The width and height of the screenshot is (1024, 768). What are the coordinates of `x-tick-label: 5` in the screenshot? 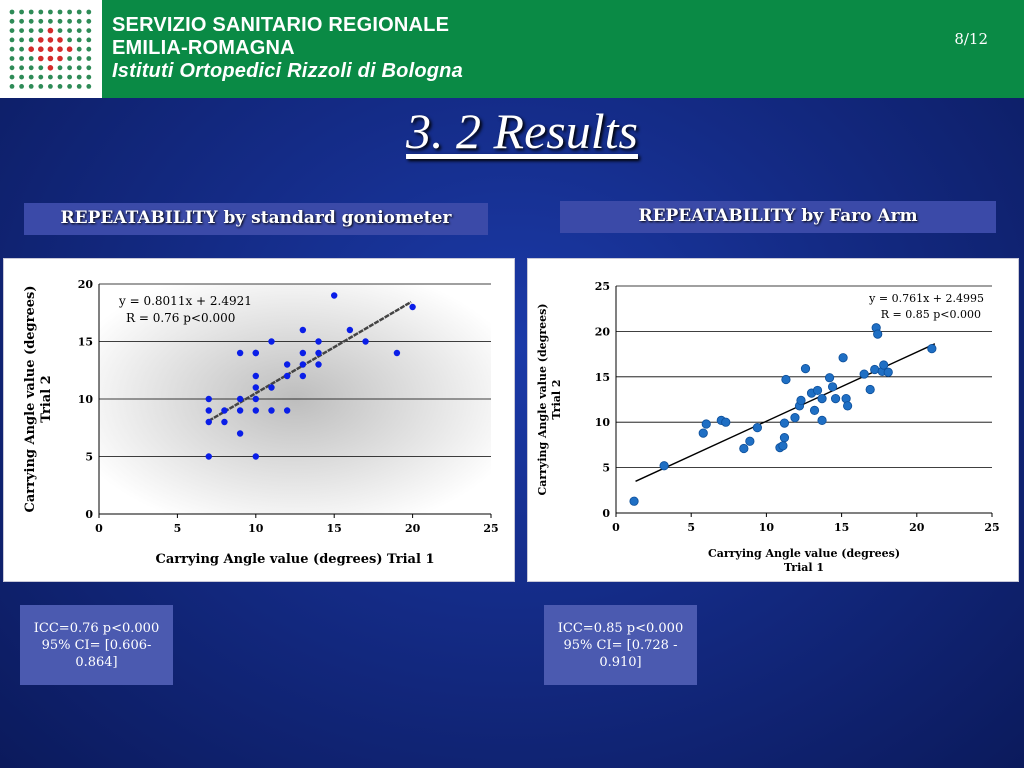 It's located at (691, 527).